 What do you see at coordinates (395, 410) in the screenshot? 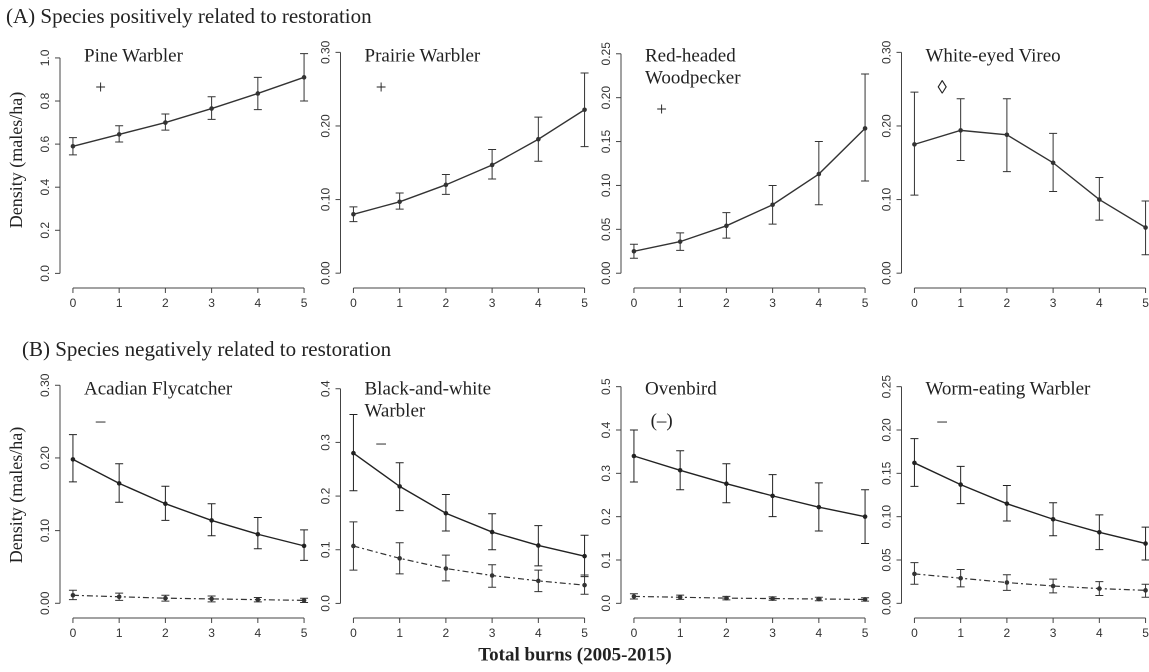
I see `panel-title: Warbler` at bounding box center [395, 410].